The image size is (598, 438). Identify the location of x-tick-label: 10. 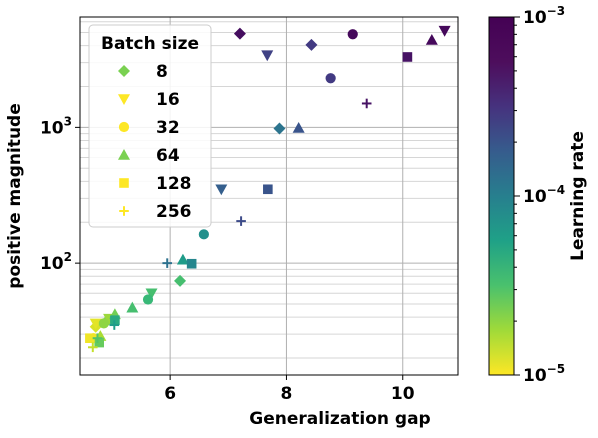
(403, 394).